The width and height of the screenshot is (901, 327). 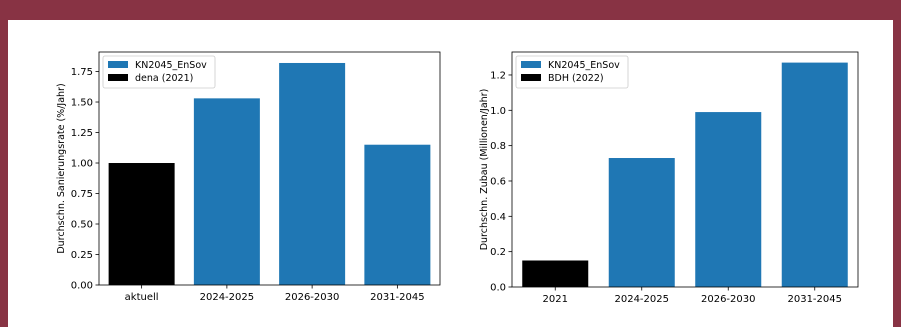 I want to click on y-axis-label: Durchschn. Zubau (Millionen/Jahr), so click(x=484, y=170).